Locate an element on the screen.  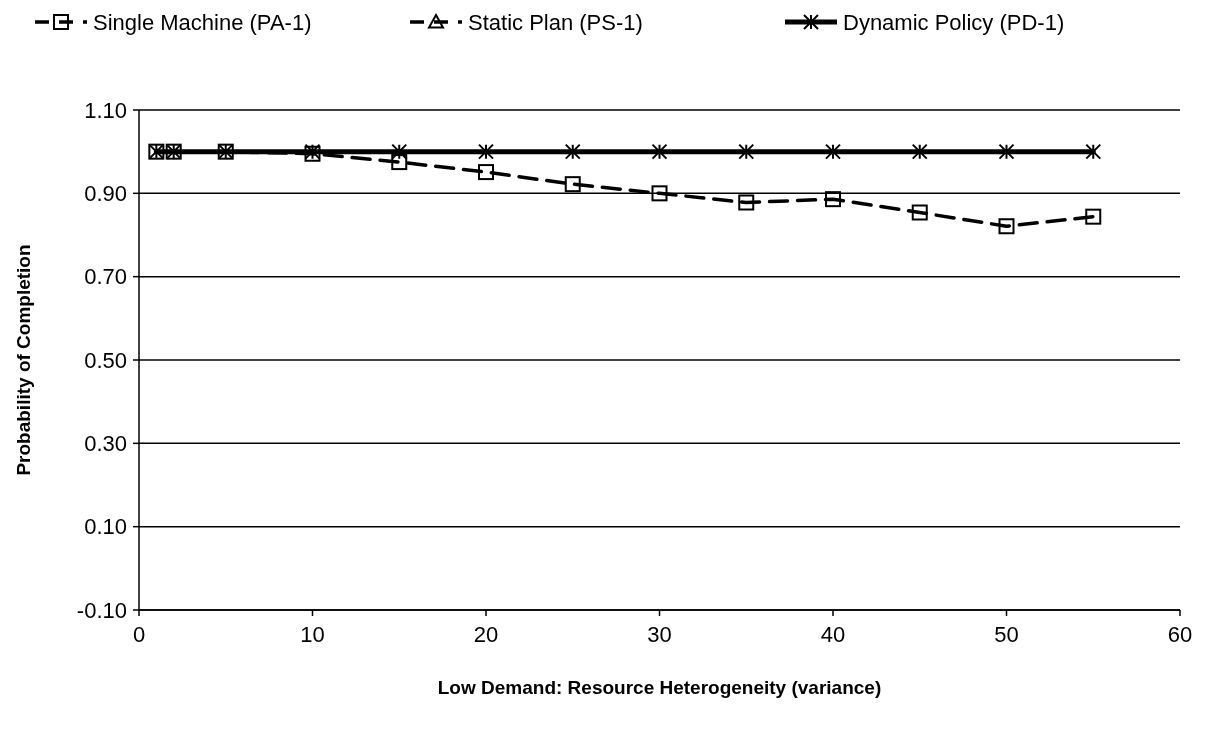
x-tick-label: 10 is located at coordinates (312, 634).